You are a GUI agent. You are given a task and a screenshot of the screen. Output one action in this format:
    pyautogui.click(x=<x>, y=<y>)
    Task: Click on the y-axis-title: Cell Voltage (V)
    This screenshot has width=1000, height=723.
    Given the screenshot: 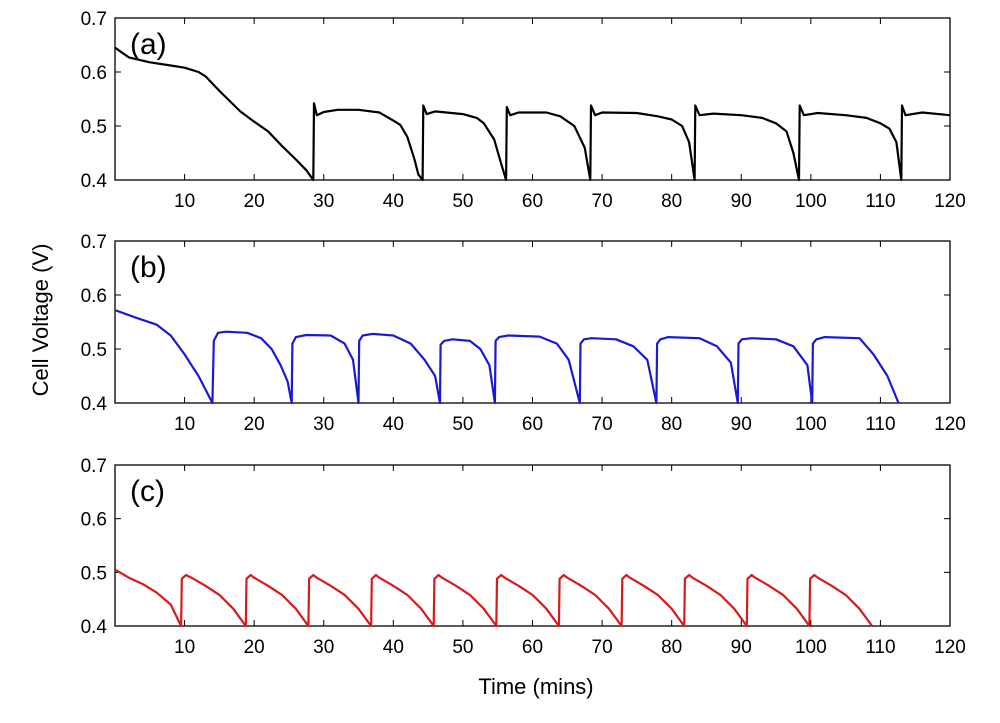 What is the action you would take?
    pyautogui.click(x=40, y=320)
    